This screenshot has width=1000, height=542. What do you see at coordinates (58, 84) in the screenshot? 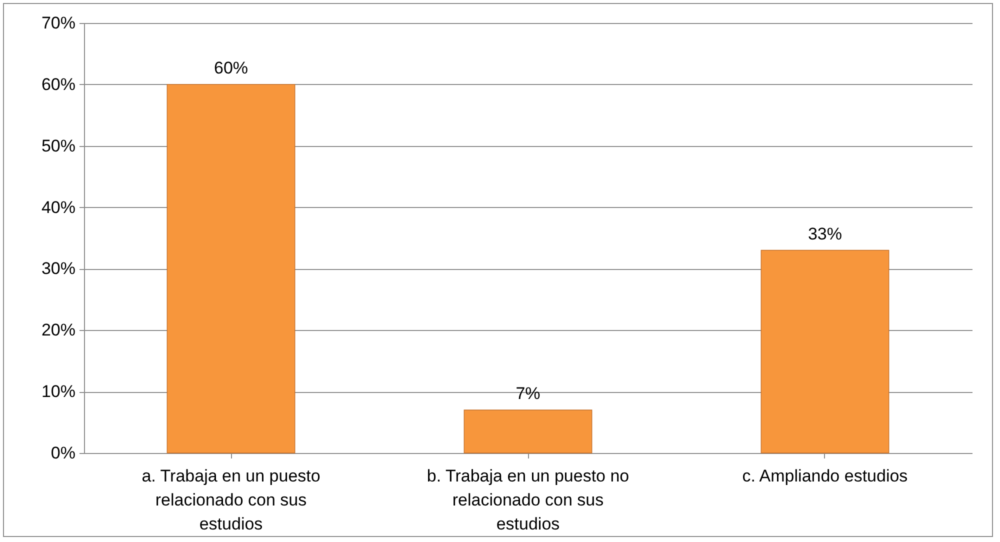
I see `y-tick-label: 60%` at bounding box center [58, 84].